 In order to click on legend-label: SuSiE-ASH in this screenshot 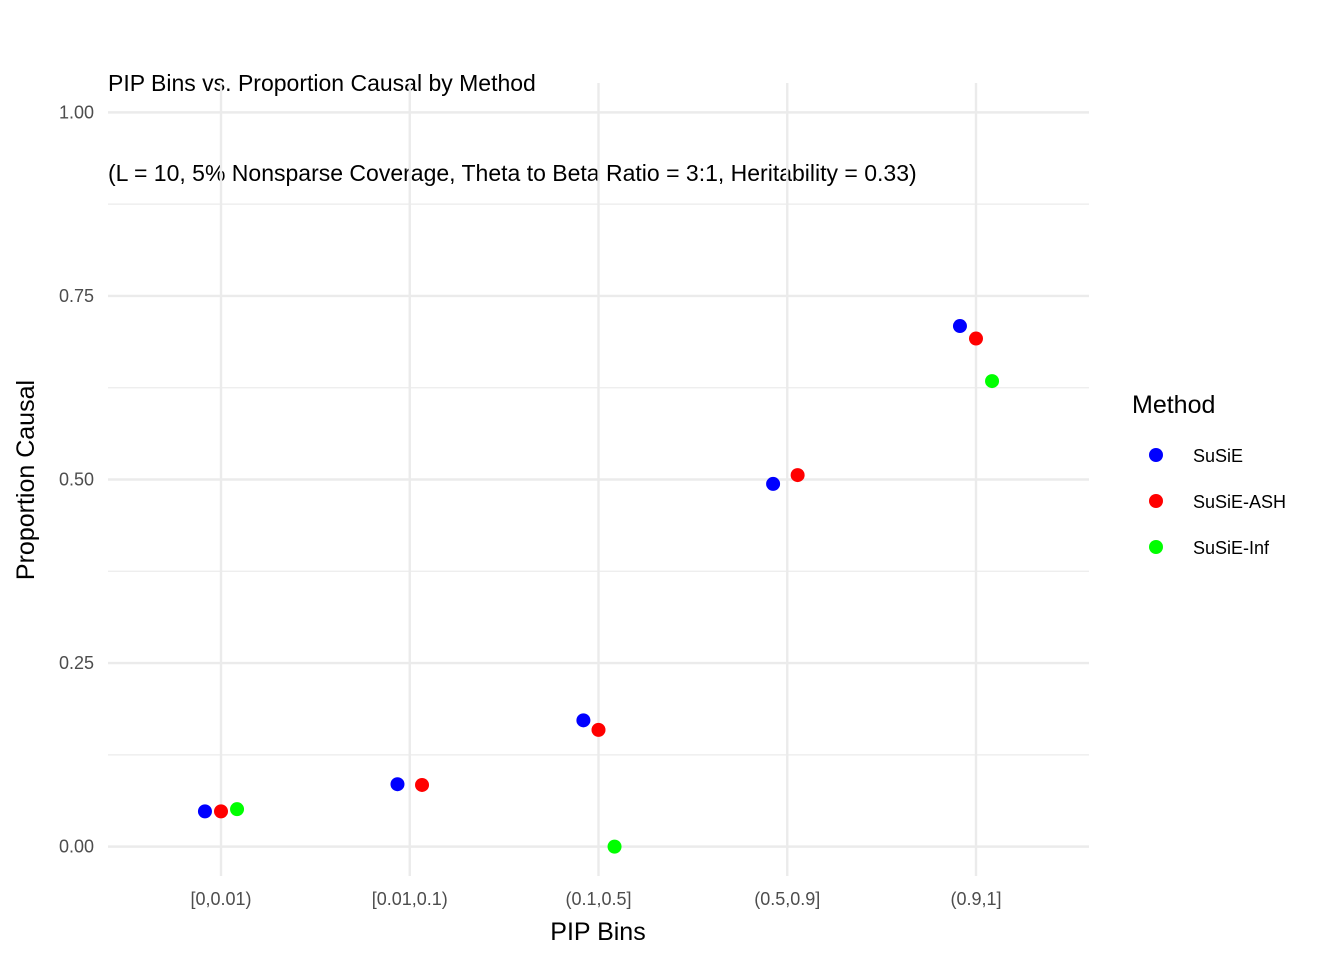, I will do `click(1239, 502)`.